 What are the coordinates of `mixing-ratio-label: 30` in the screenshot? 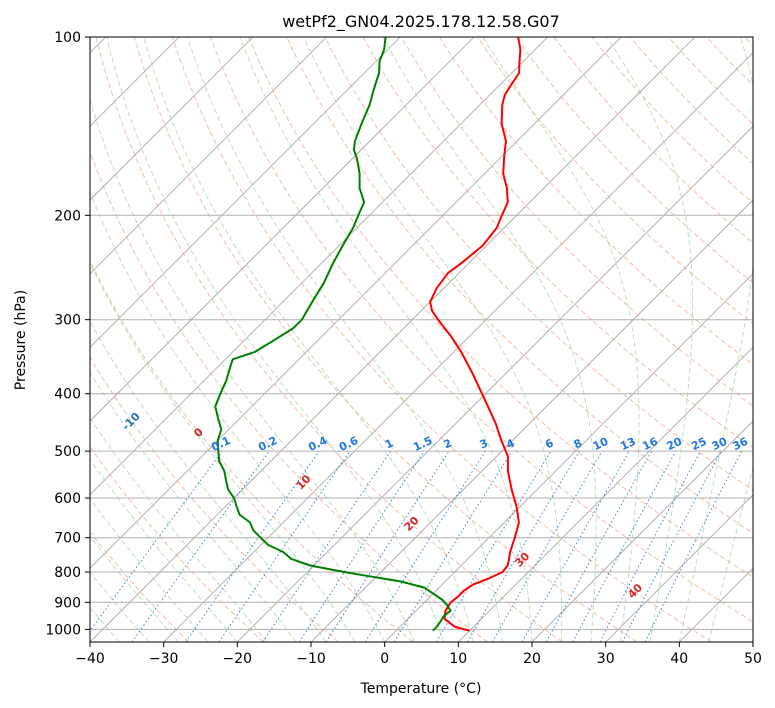 It's located at (720, 444).